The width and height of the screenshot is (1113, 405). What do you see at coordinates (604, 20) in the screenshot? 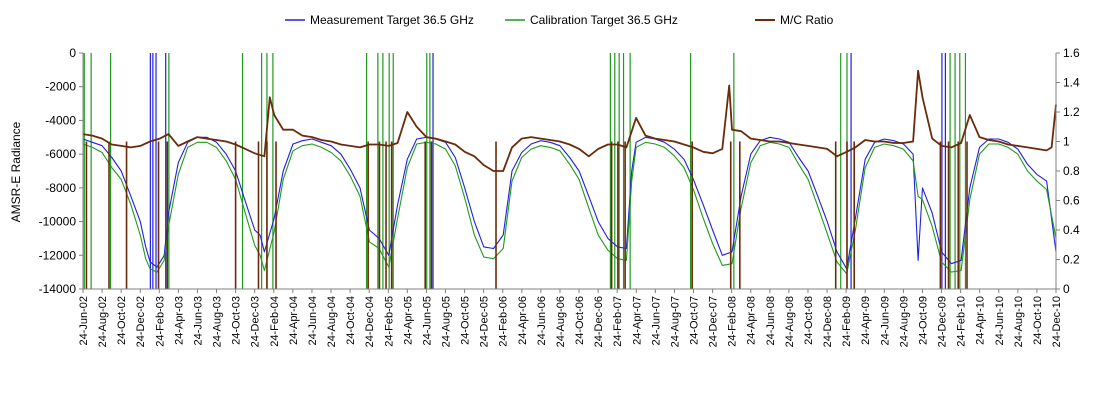
I see `legend-label-calibration: Calibration Target 36.5 GHz` at bounding box center [604, 20].